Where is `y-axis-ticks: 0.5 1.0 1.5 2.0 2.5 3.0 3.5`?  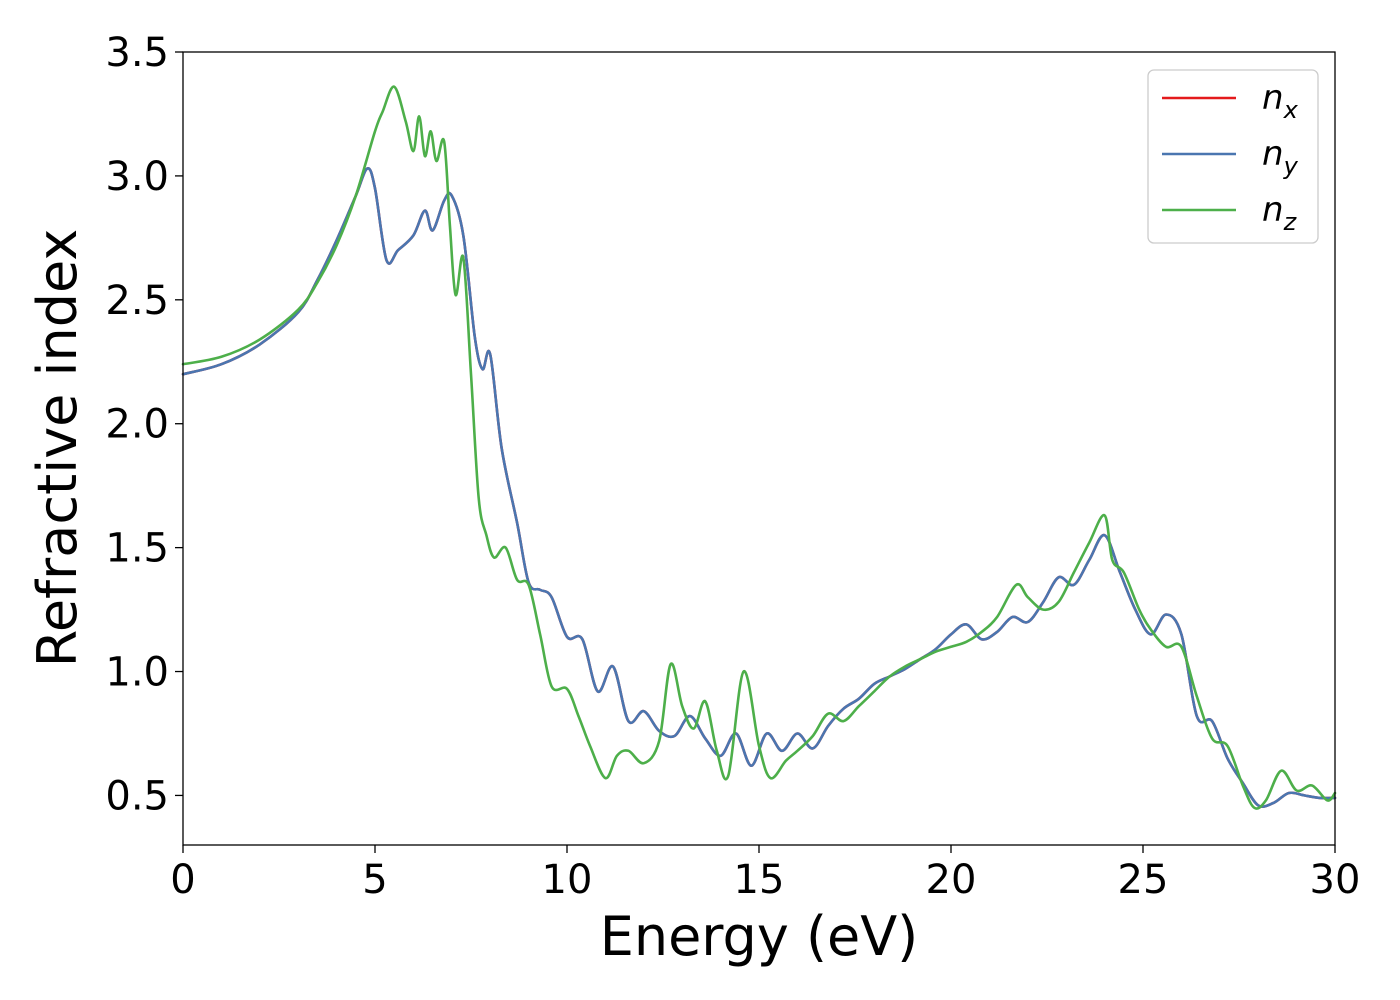 y-axis-ticks: 0.5 1.0 1.5 2.0 2.5 3.0 3.5 is located at coordinates (144, 424).